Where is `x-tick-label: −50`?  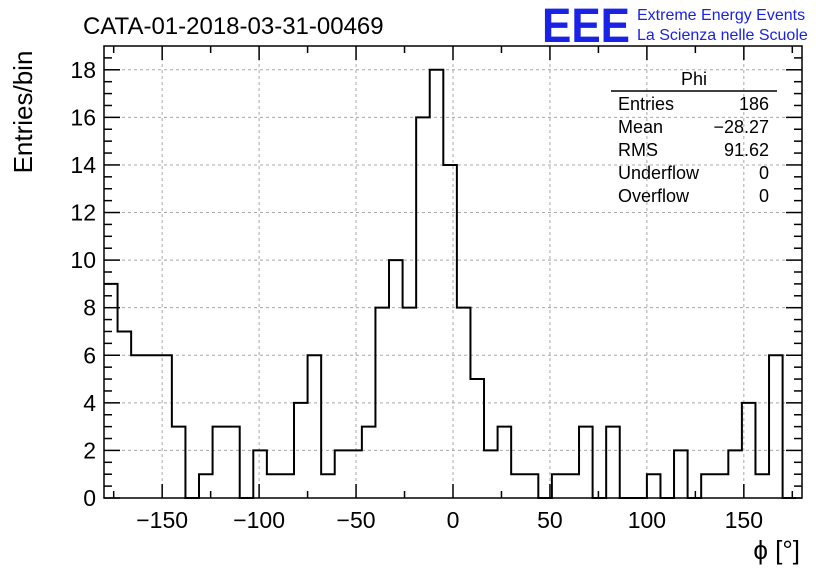
x-tick-label: −50 is located at coordinates (356, 520).